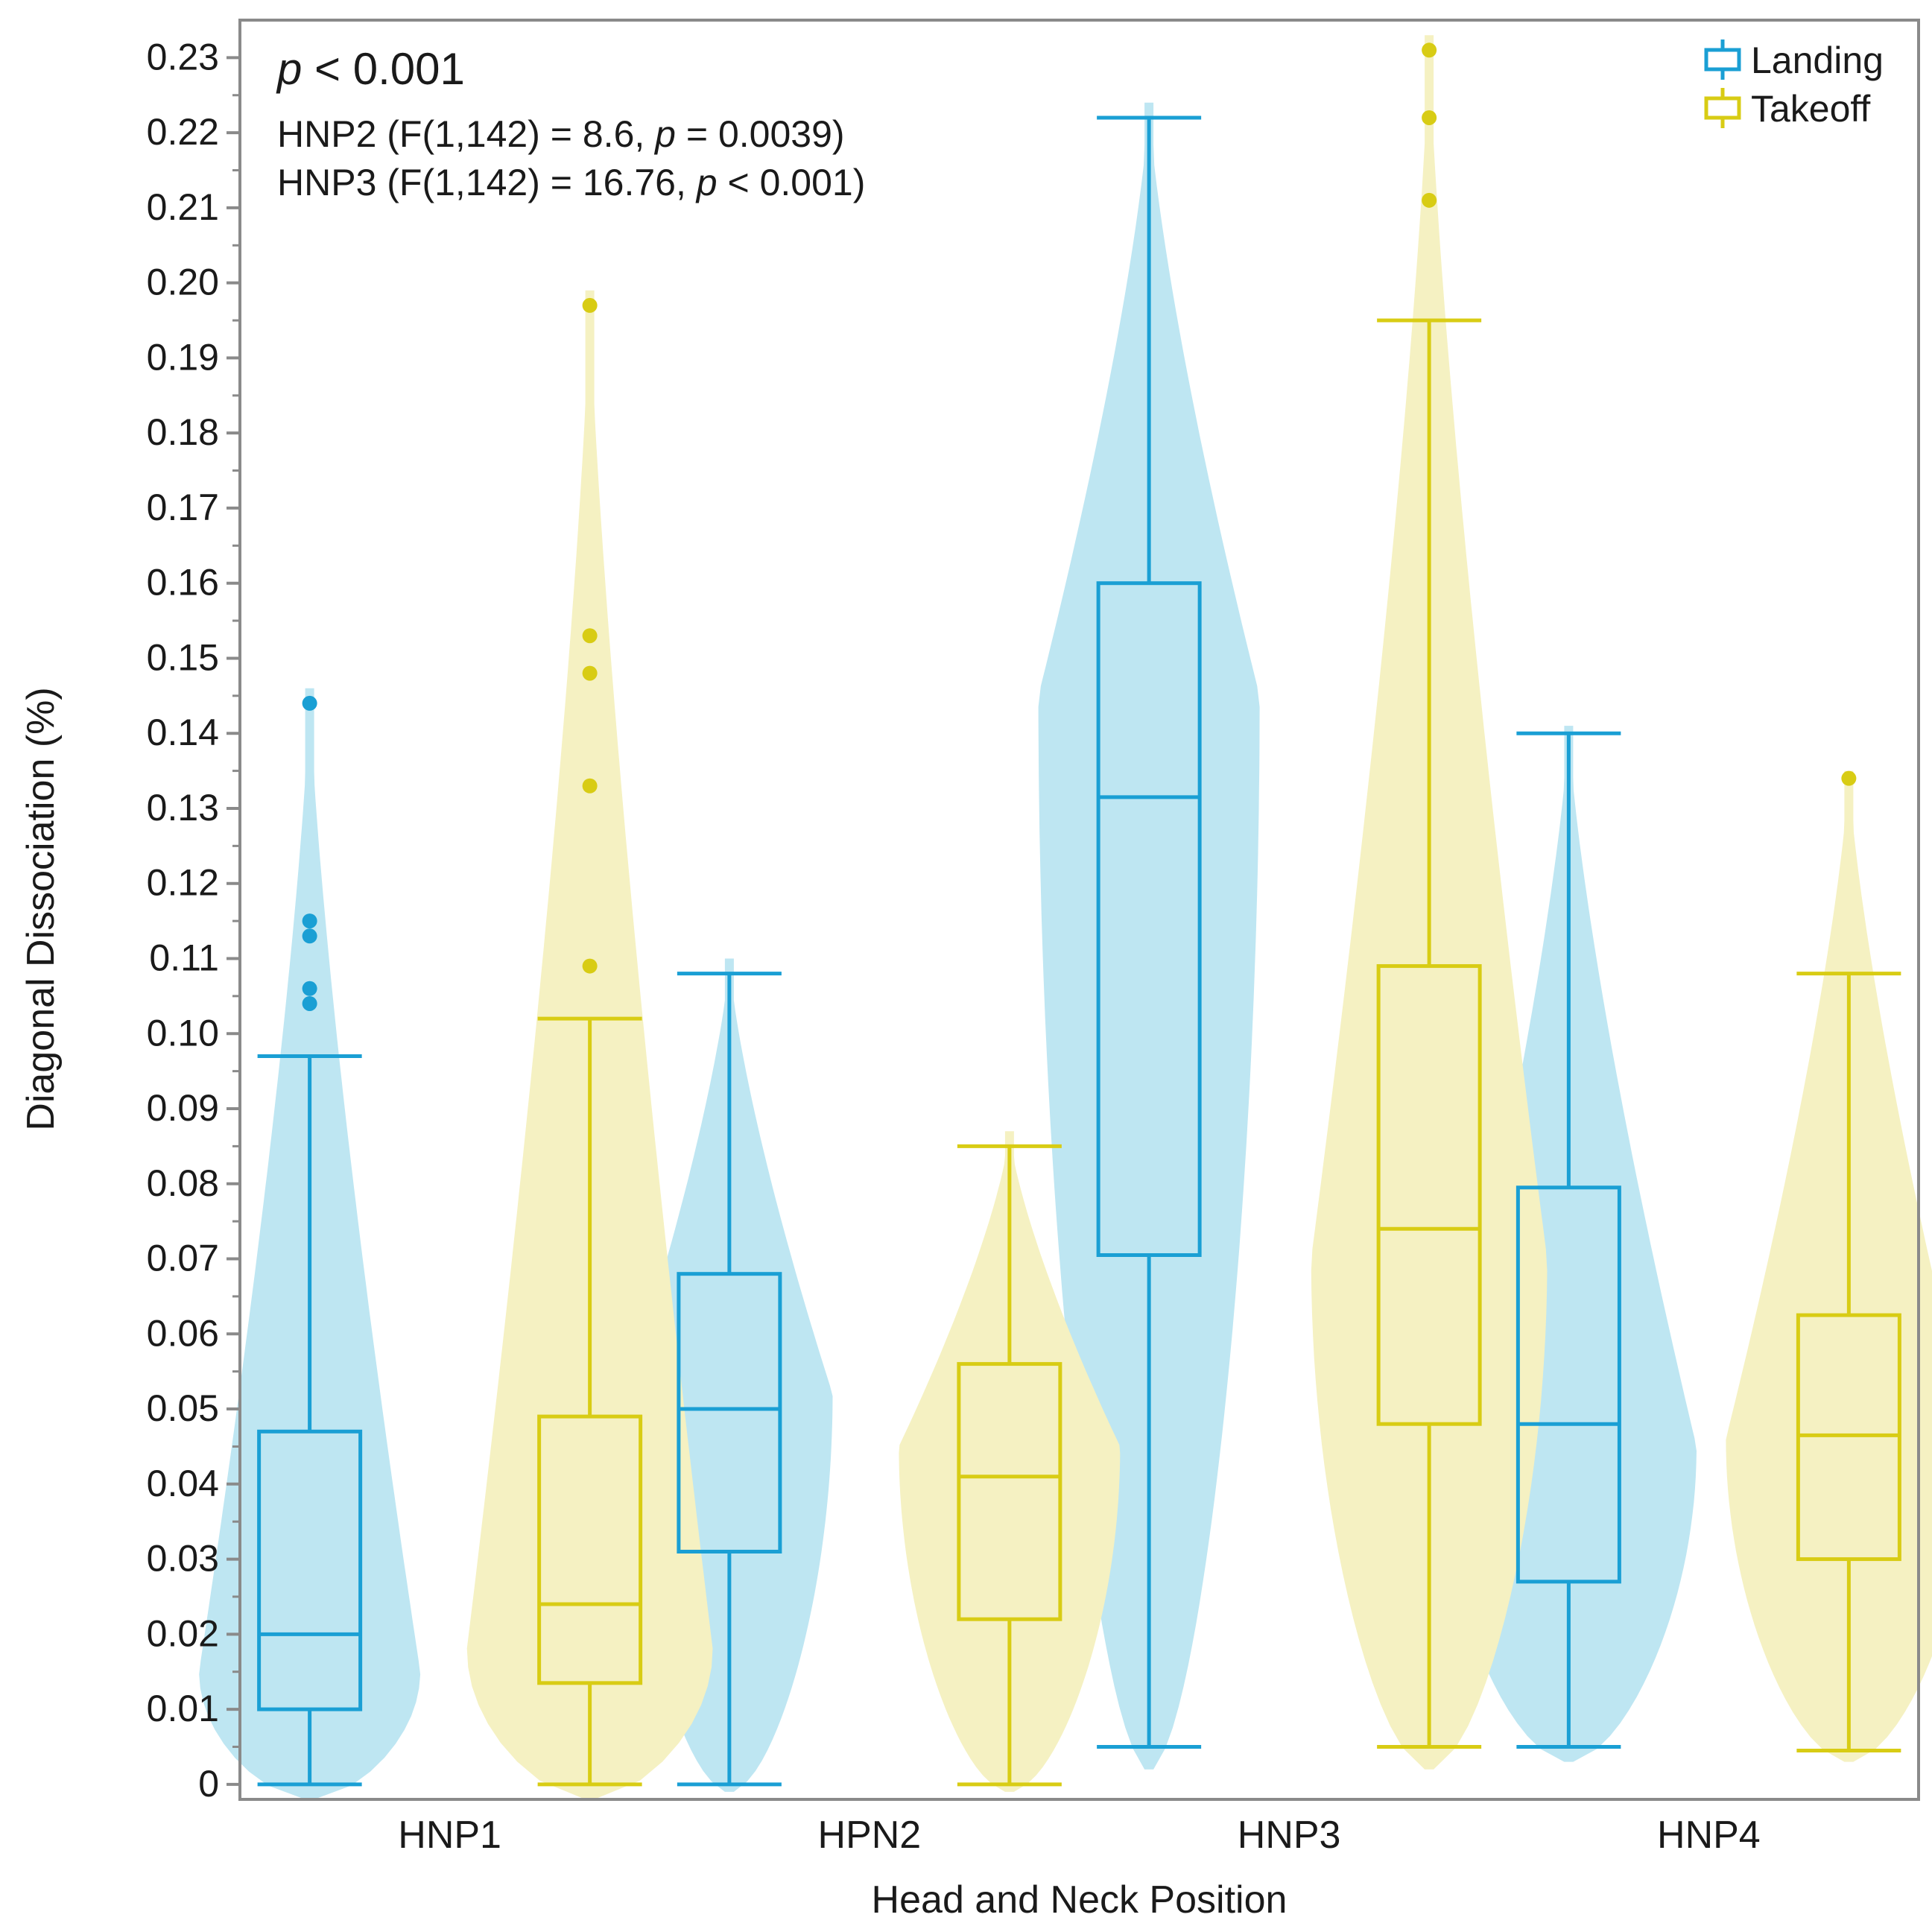 The height and width of the screenshot is (1932, 1932). Describe the element at coordinates (183, 657) in the screenshot. I see `y-tick-label: 0.15` at that location.